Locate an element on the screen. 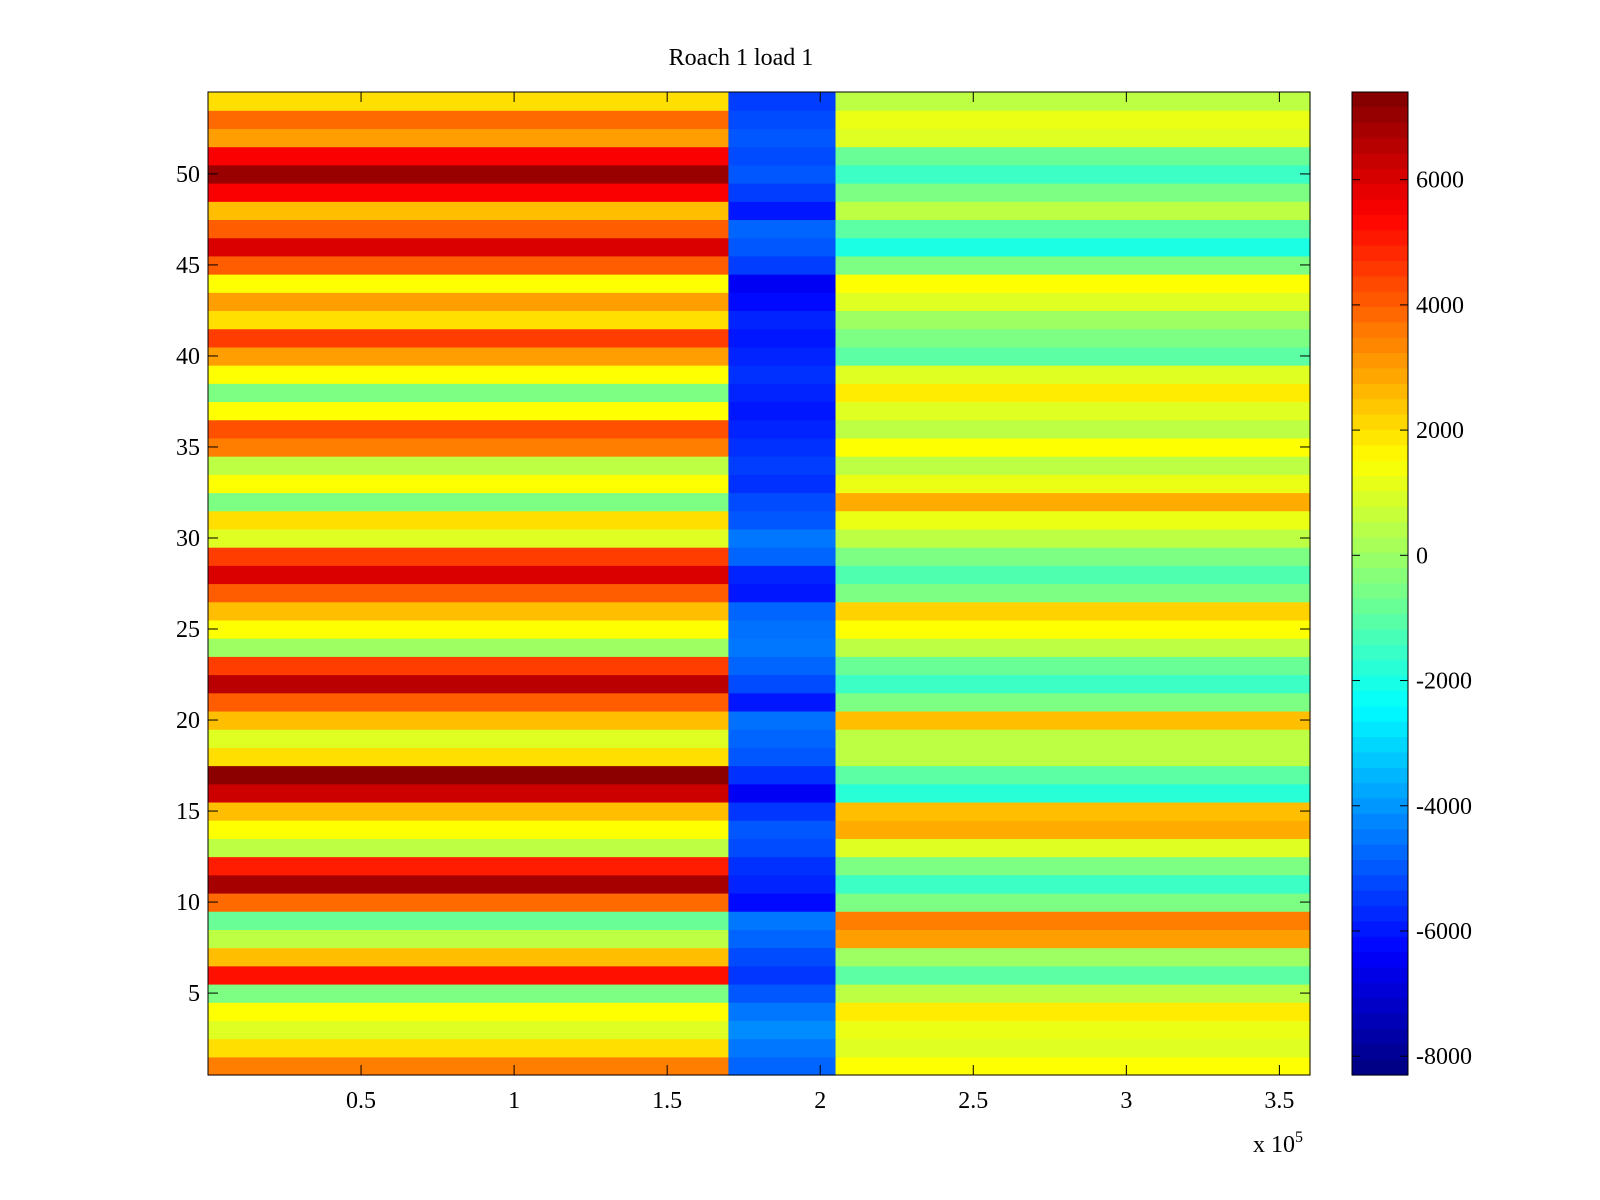 The height and width of the screenshot is (1200, 1600). colorbar-axis: 6000 4000 2000 0 -2000 -4000 -6000 -8000 is located at coordinates (1412, 619).